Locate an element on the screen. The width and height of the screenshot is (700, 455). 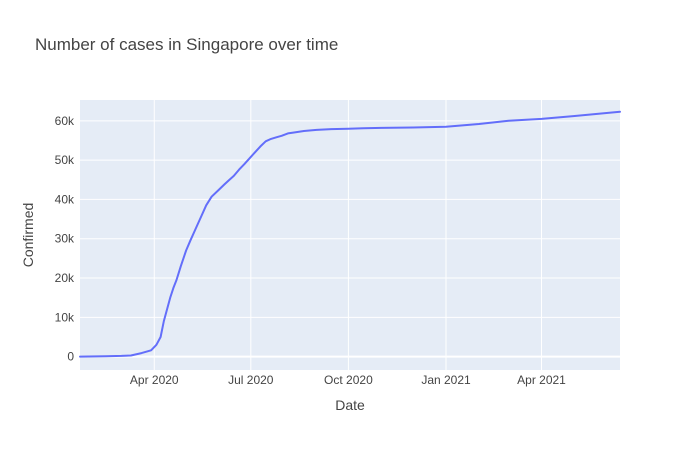
x-axis-ticks: Apr 2020 Jul 2020 Oct 2020 Jan 2021 Apr 2021 is located at coordinates (348, 380).